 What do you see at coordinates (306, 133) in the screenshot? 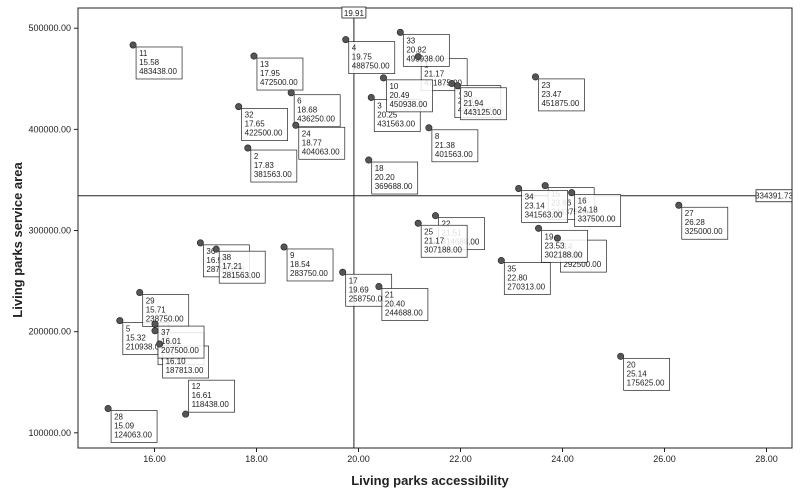
I see `point-id-label: 24` at bounding box center [306, 133].